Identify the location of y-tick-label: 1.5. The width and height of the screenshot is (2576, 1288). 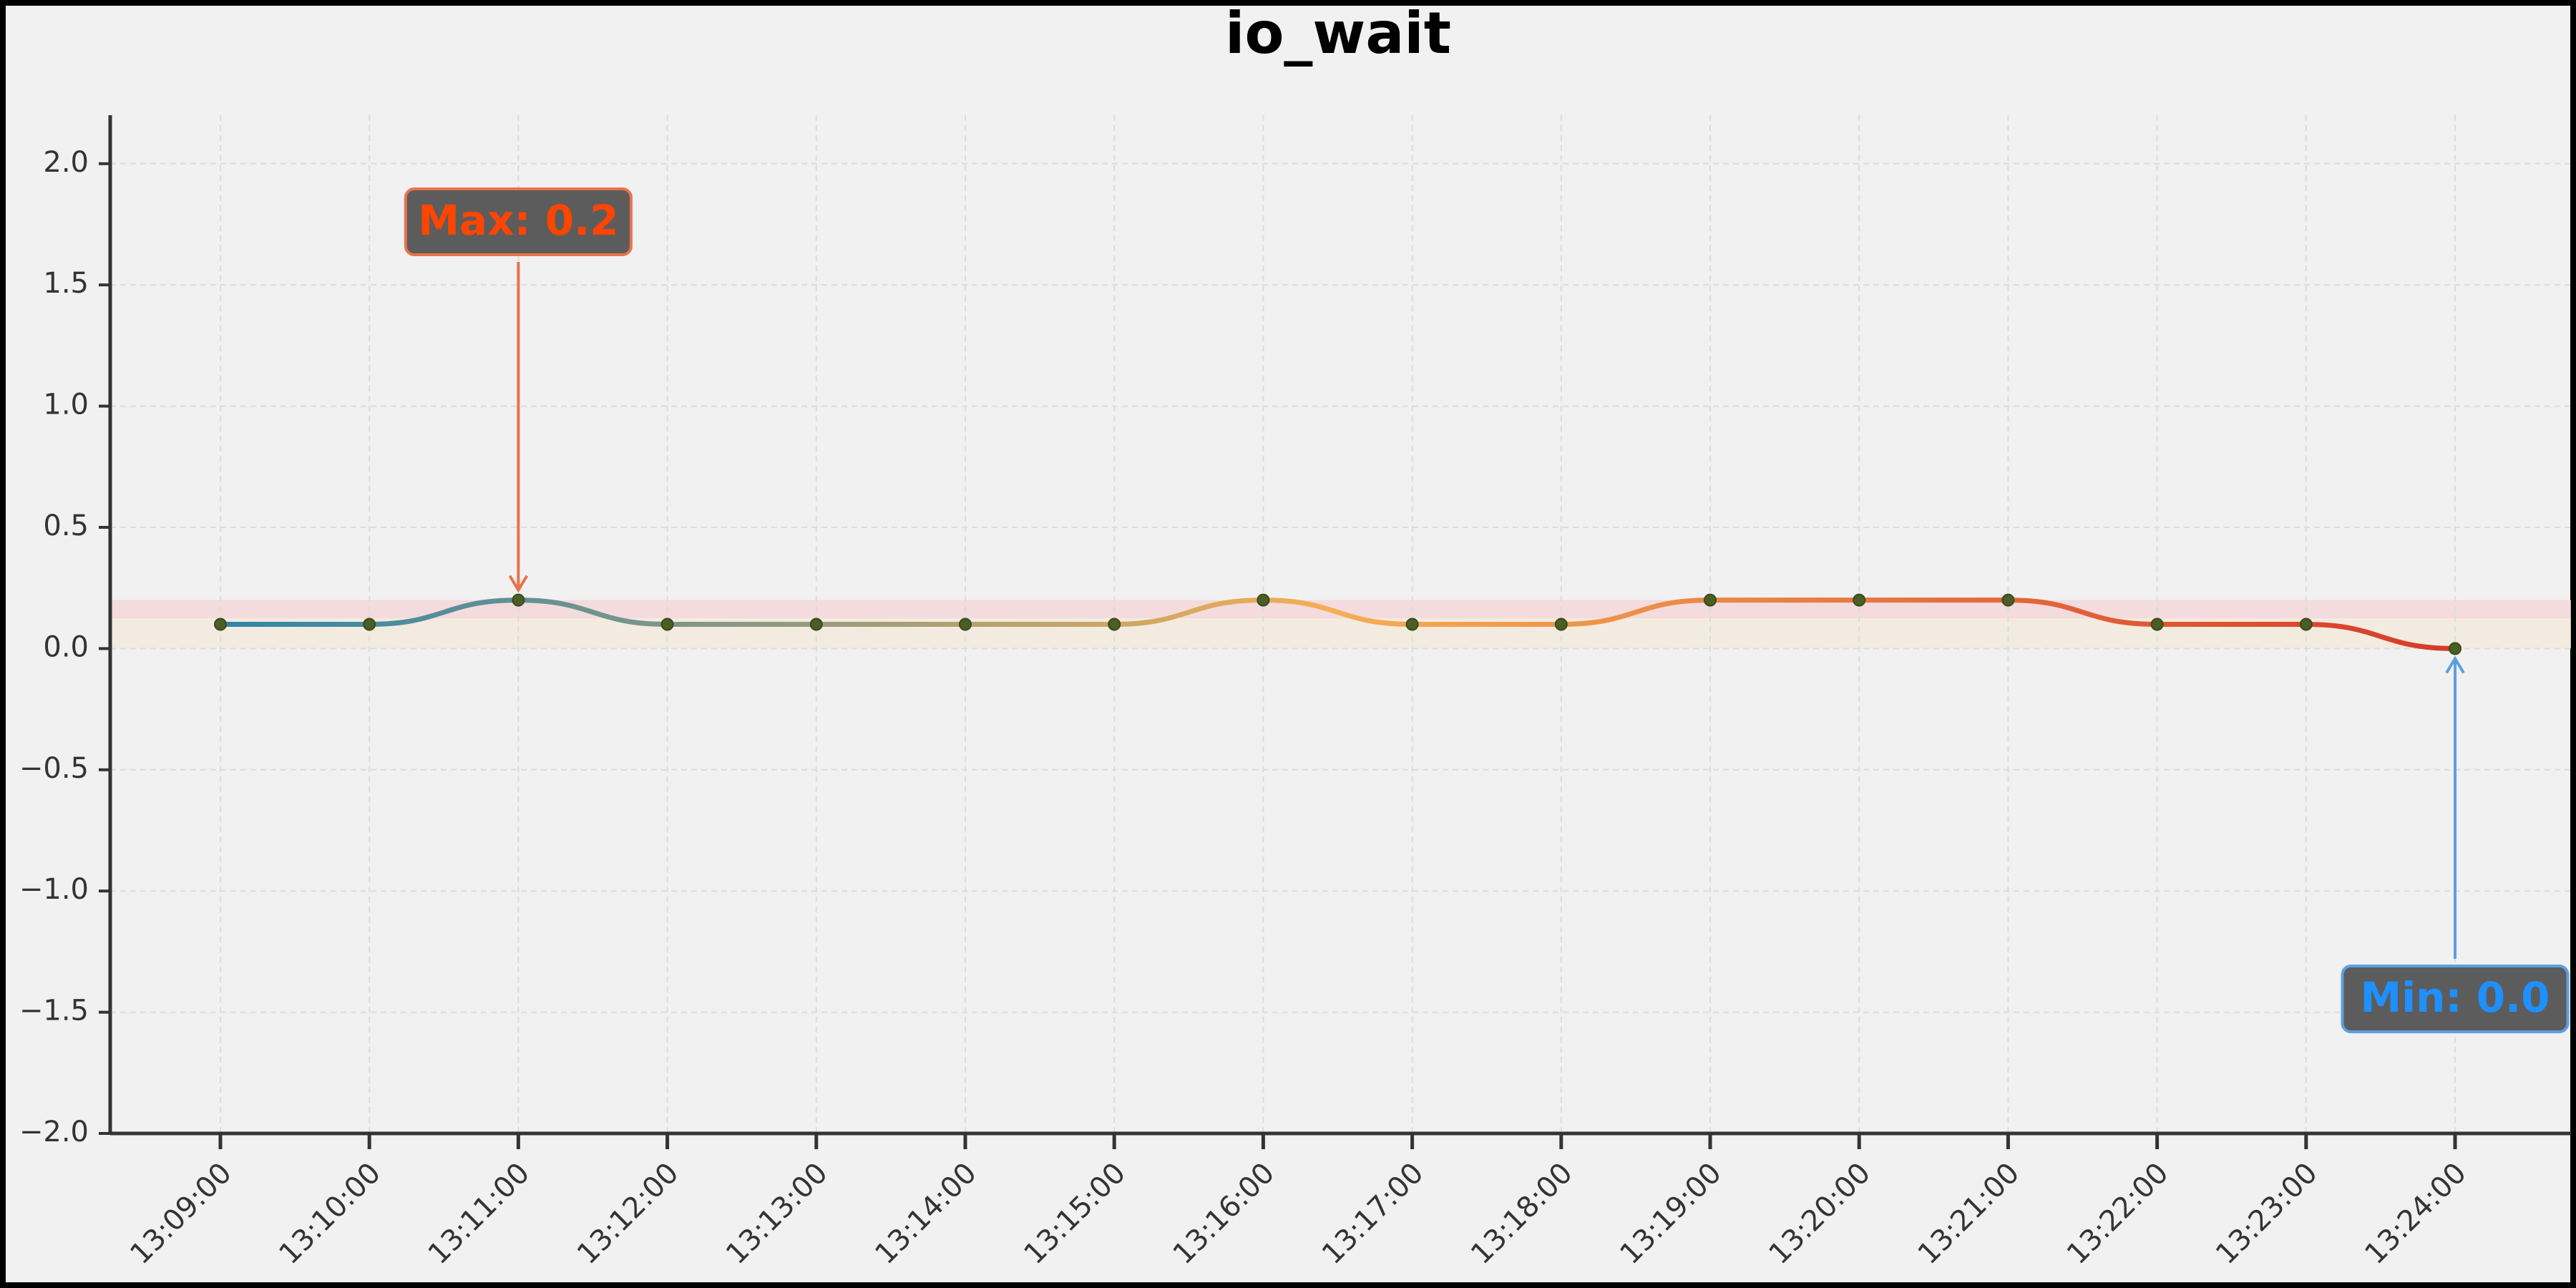
(66, 283).